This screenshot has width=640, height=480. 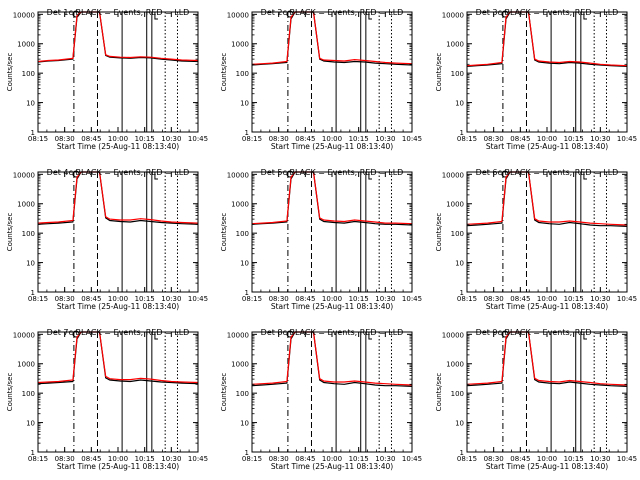 What do you see at coordinates (118, 172) in the screenshot?
I see `panel-title: Det 4c BLACK = Events, RED = LLD` at bounding box center [118, 172].